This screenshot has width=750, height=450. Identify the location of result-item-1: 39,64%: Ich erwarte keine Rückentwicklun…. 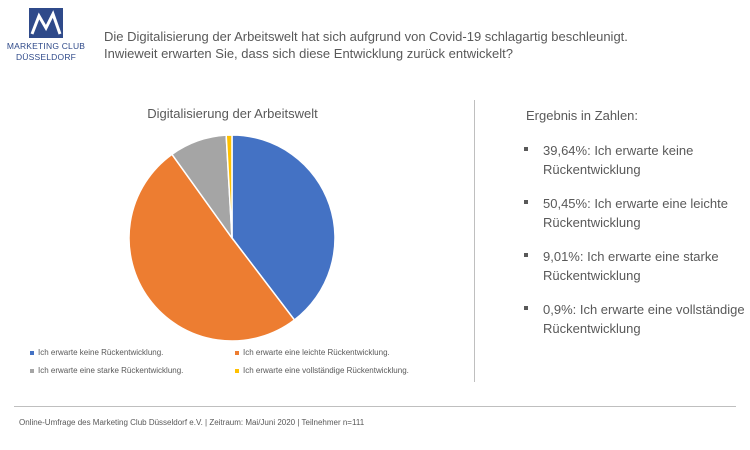
(632, 160).